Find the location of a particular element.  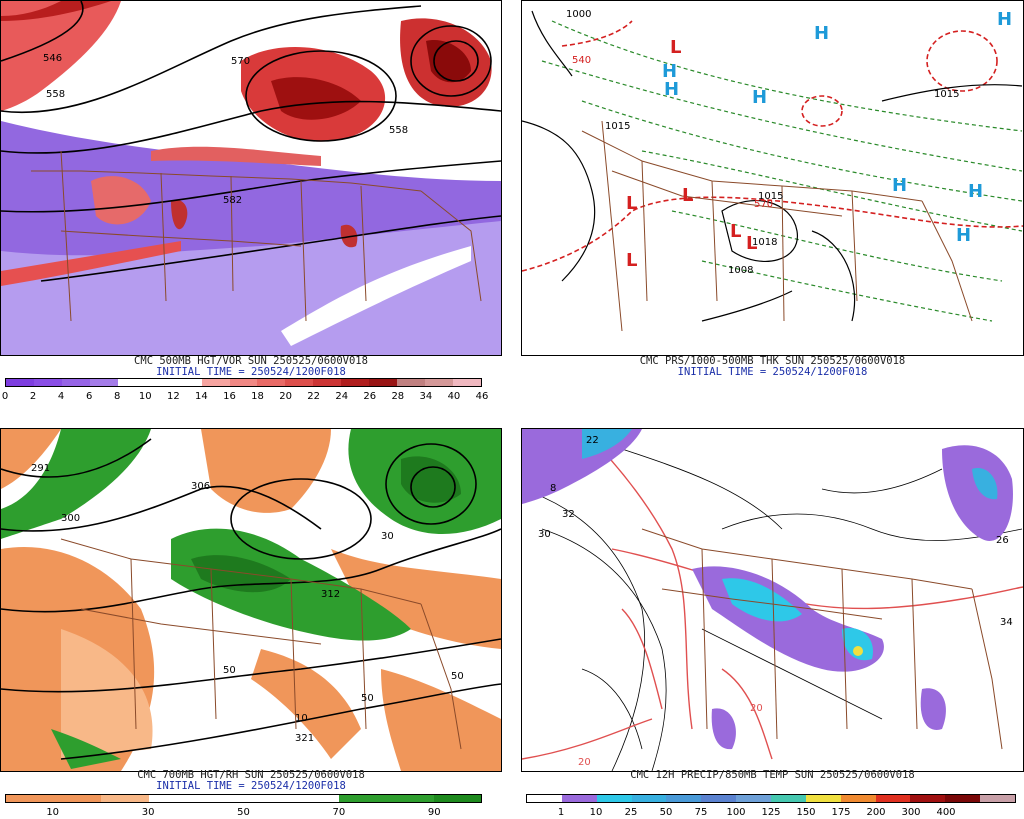

contour-label: 10 is located at coordinates (301, 718).